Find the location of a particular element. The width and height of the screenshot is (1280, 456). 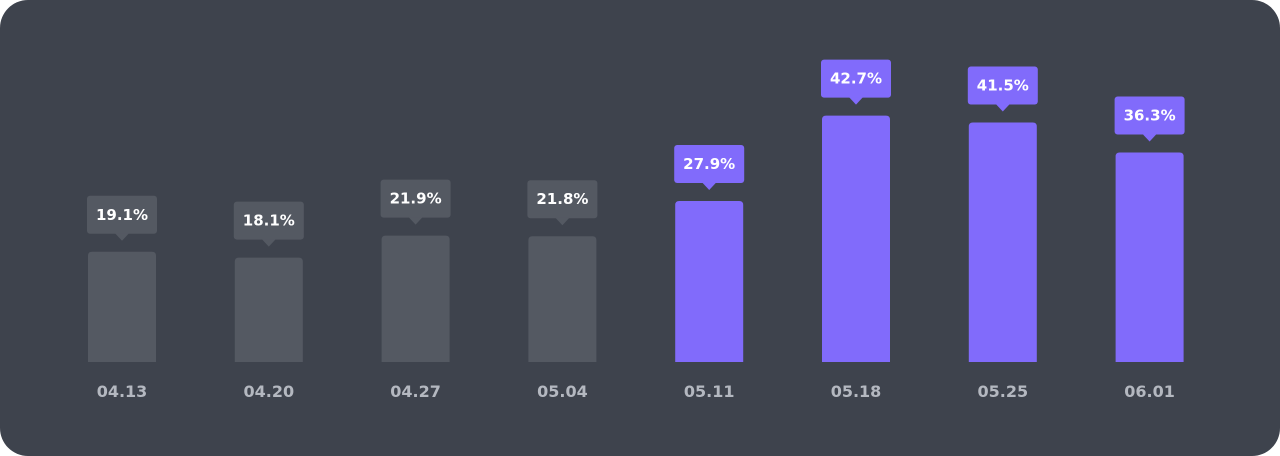

bar-group-05.18: 42.7% 05.18 is located at coordinates (856, 230).